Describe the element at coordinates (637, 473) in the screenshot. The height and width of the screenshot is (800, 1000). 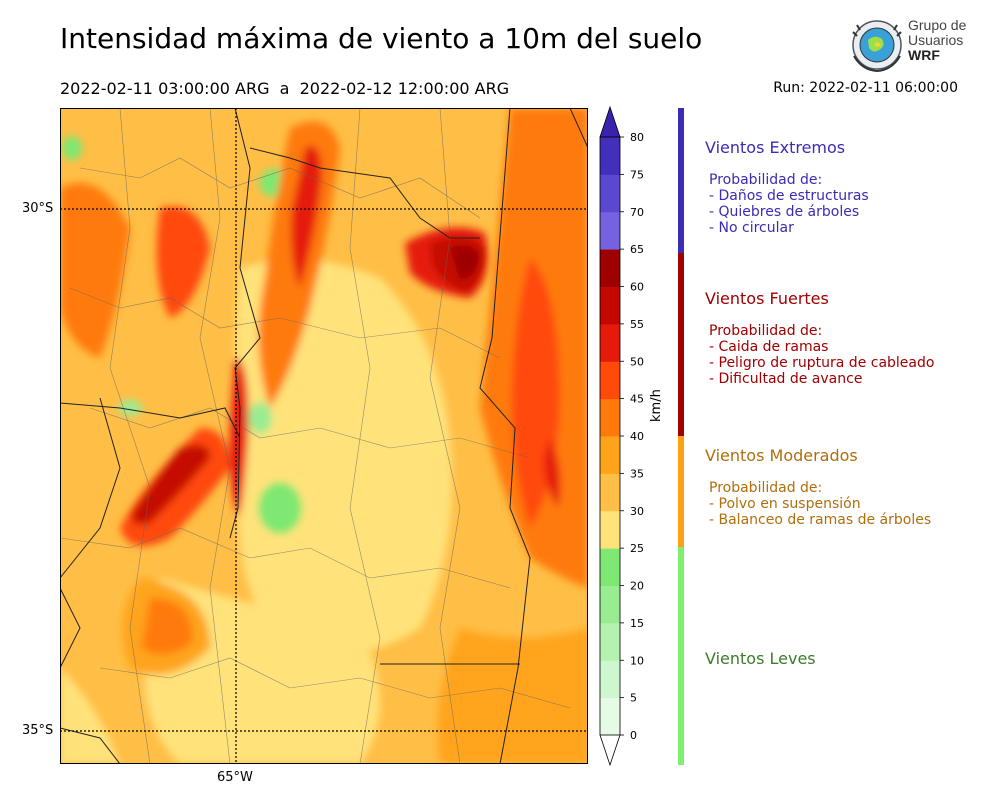
I see `colorbar-tick-label: 35` at that location.